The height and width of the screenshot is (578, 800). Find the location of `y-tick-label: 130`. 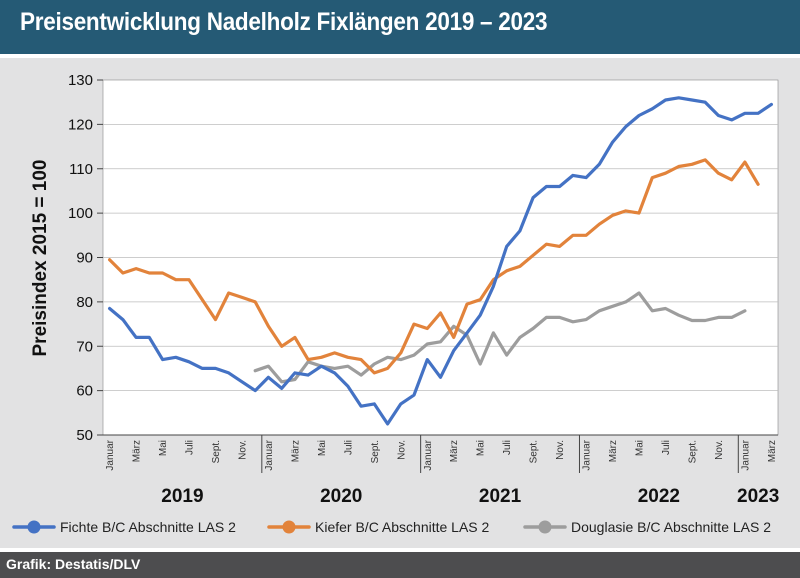

y-tick-label: 130 is located at coordinates (80, 80).